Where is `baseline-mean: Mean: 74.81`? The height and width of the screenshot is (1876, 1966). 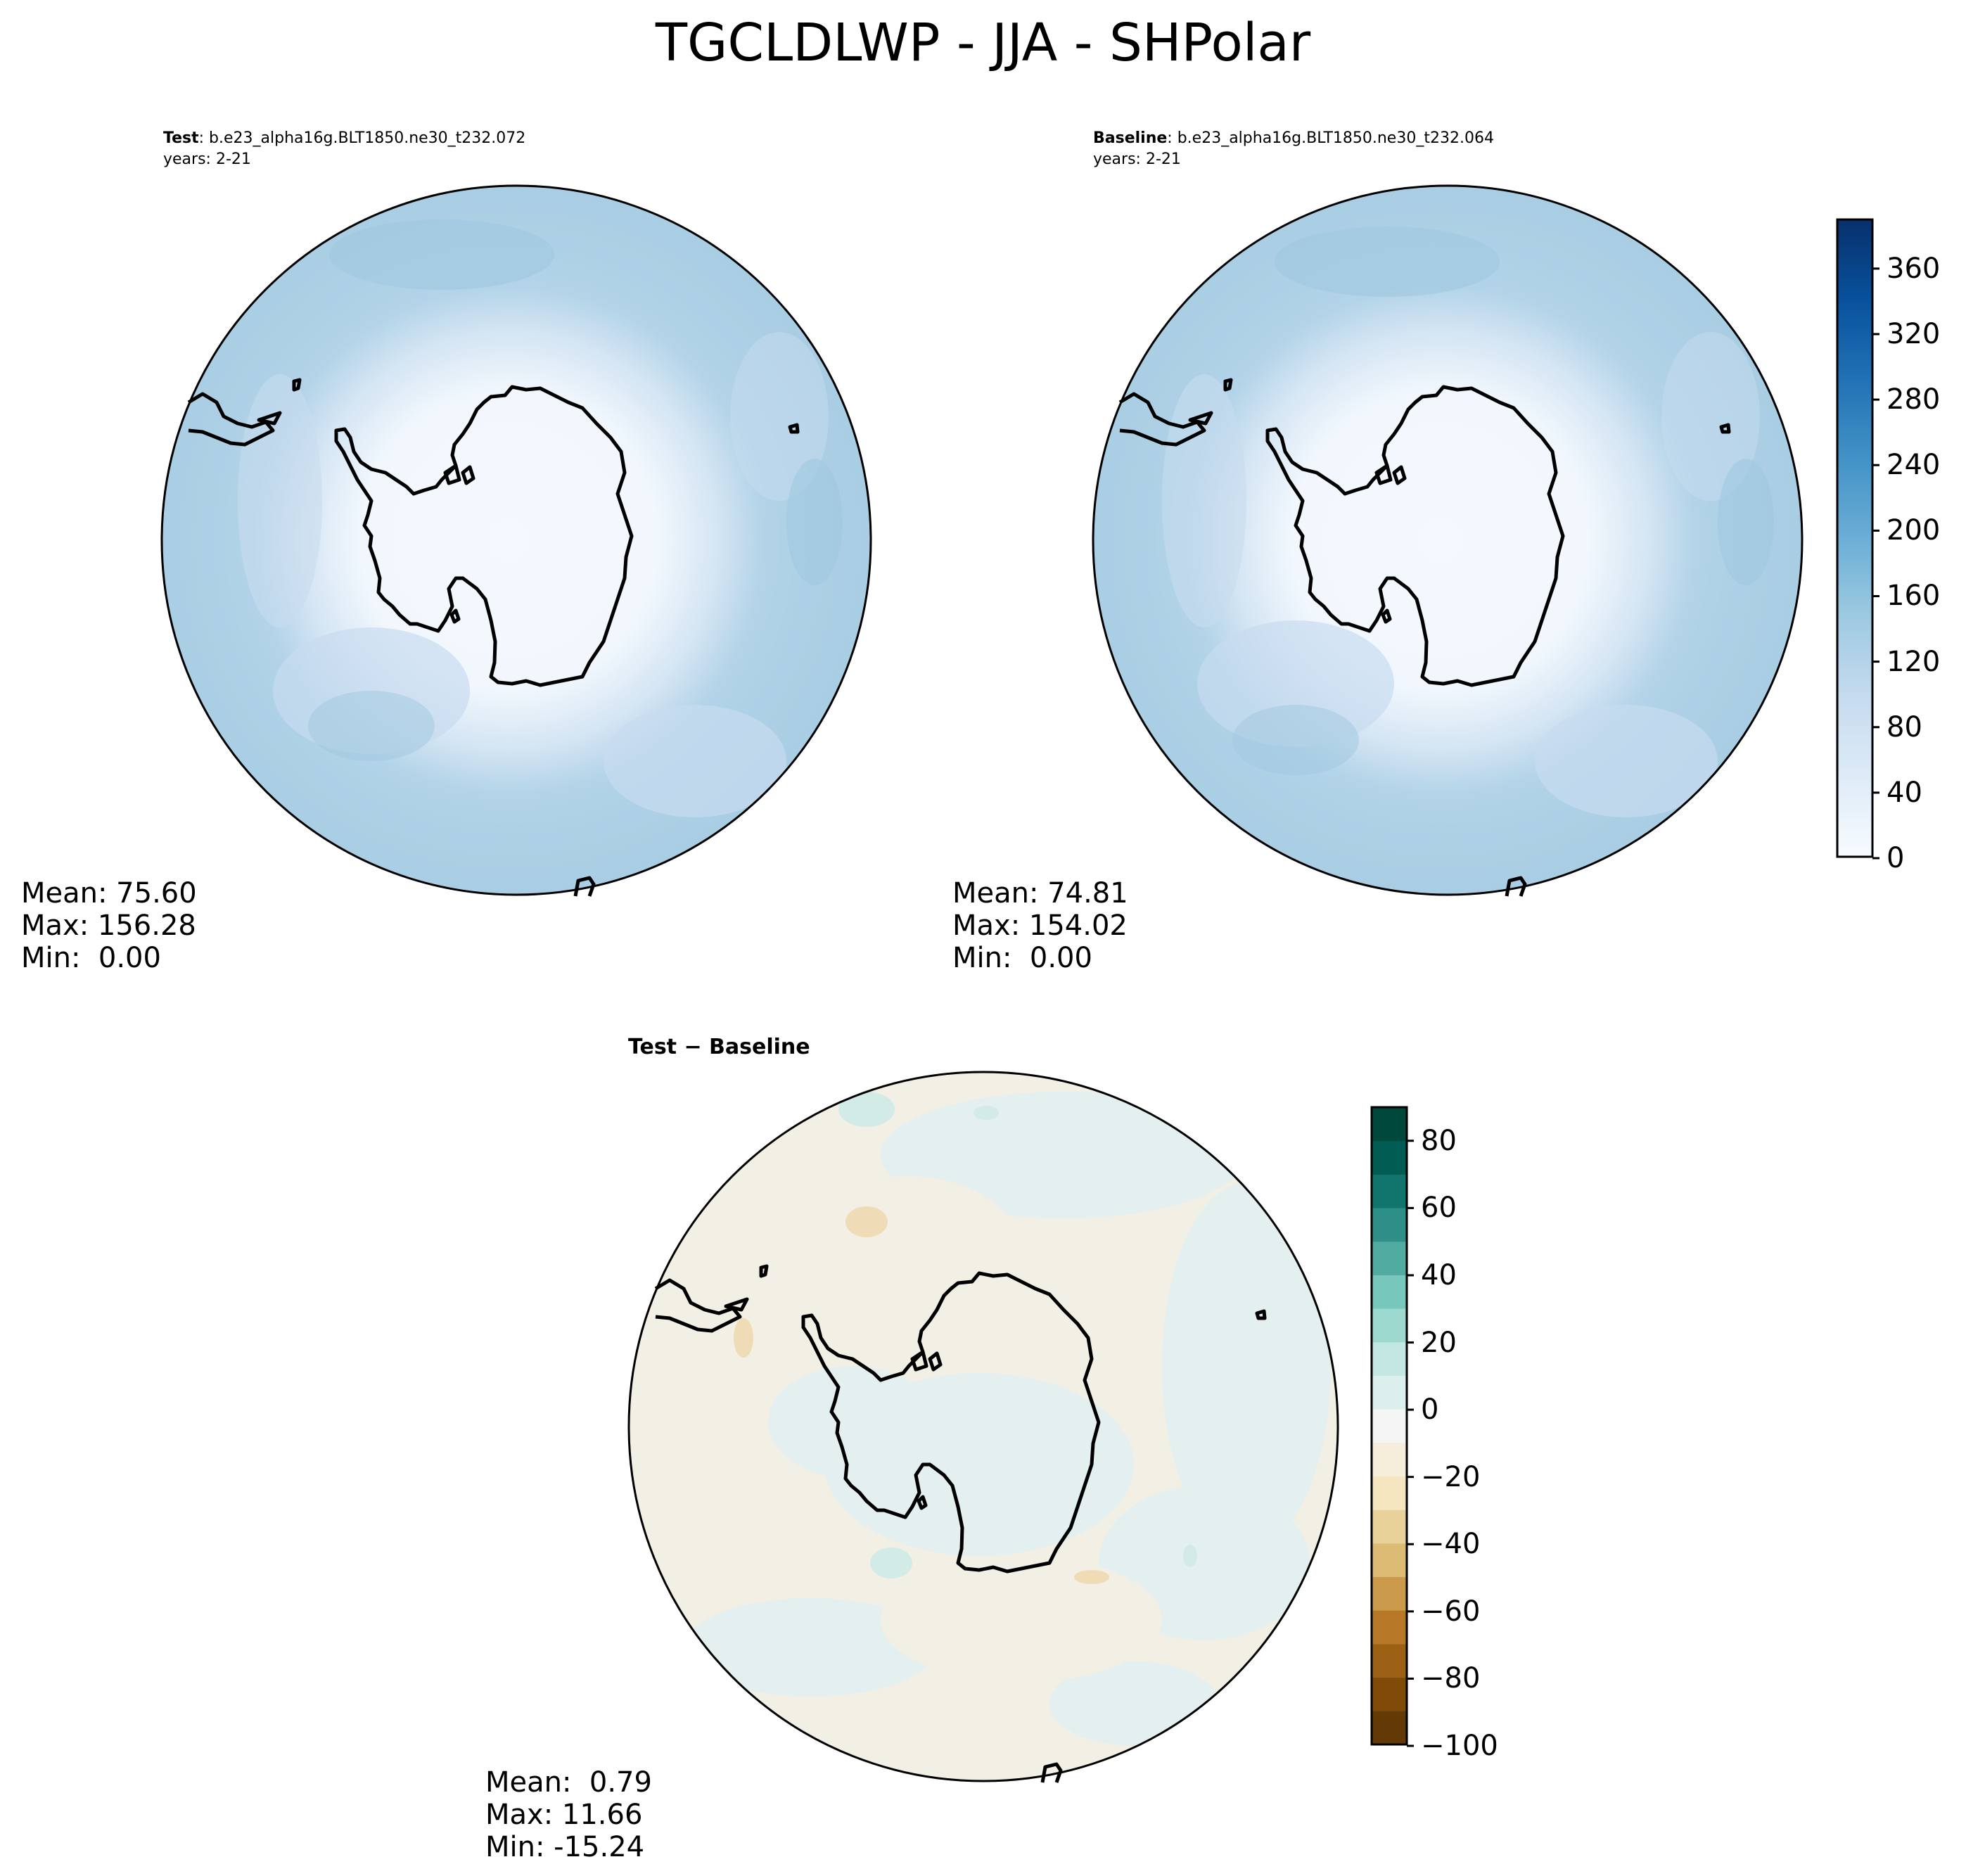 baseline-mean: Mean: 74.81 is located at coordinates (1040, 893).